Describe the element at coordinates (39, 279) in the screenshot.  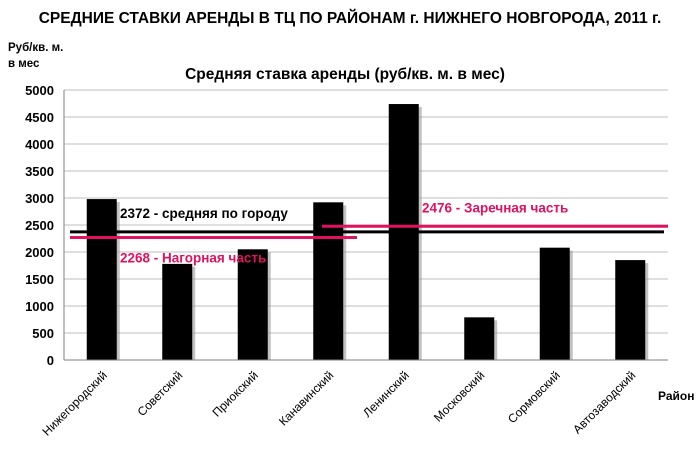
I see `y-tick-label: 1500` at that location.